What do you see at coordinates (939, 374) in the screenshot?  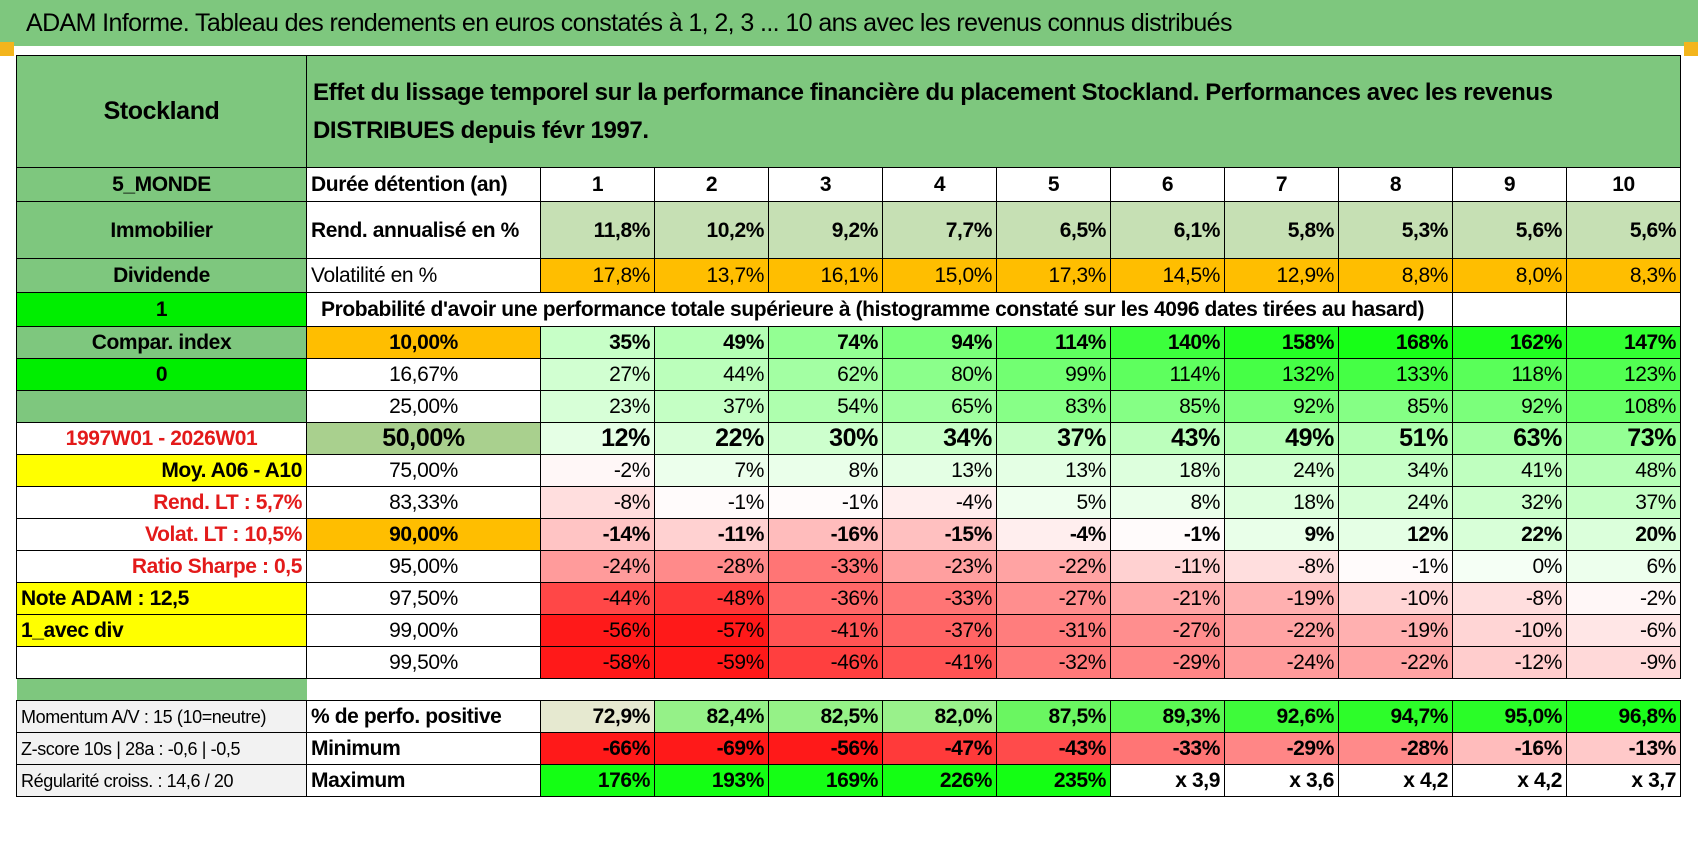 I see `prob-cell: 80%` at bounding box center [939, 374].